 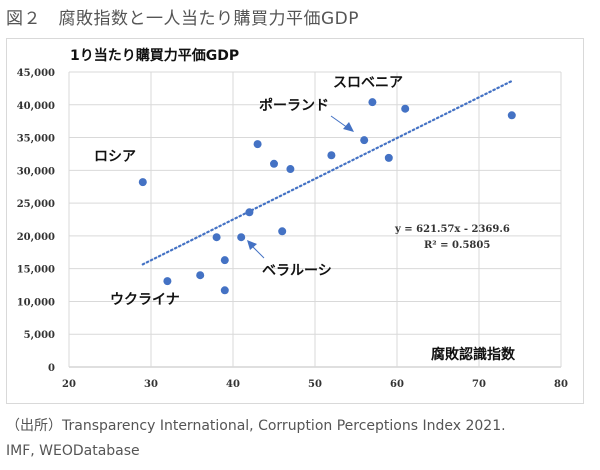 What do you see at coordinates (36, 270) in the screenshot?
I see `y-tick-label: 15,000` at bounding box center [36, 270].